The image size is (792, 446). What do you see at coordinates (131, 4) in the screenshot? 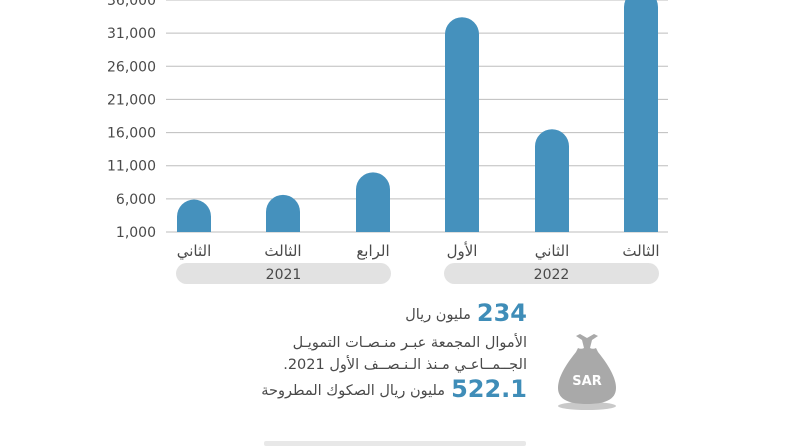
I see `y-tick-label: 36,000` at bounding box center [131, 4].